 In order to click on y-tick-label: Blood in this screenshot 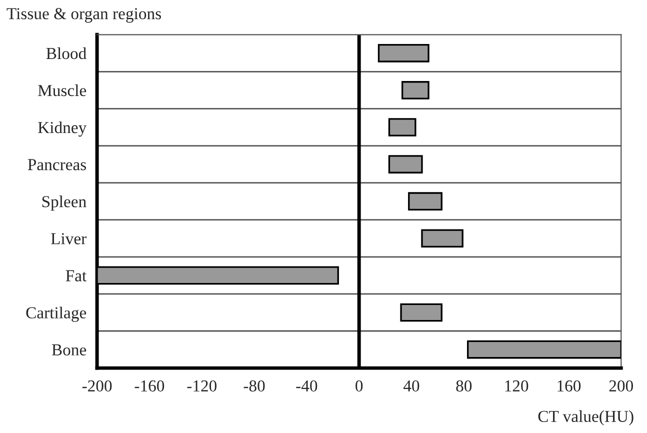, I will do `click(66, 53)`.